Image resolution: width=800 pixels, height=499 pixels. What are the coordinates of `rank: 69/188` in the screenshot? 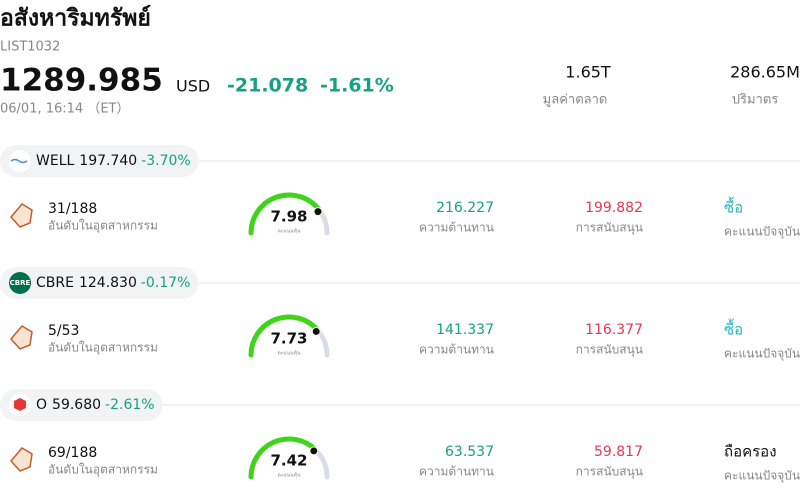 It's located at (72, 453).